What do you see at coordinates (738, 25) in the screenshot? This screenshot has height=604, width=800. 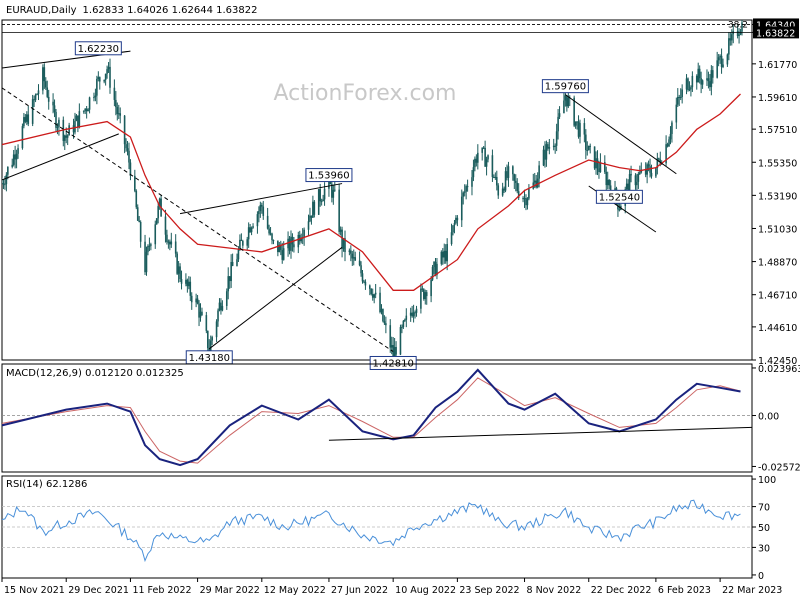 I see `fib-level-label: 38.2` at bounding box center [738, 25].